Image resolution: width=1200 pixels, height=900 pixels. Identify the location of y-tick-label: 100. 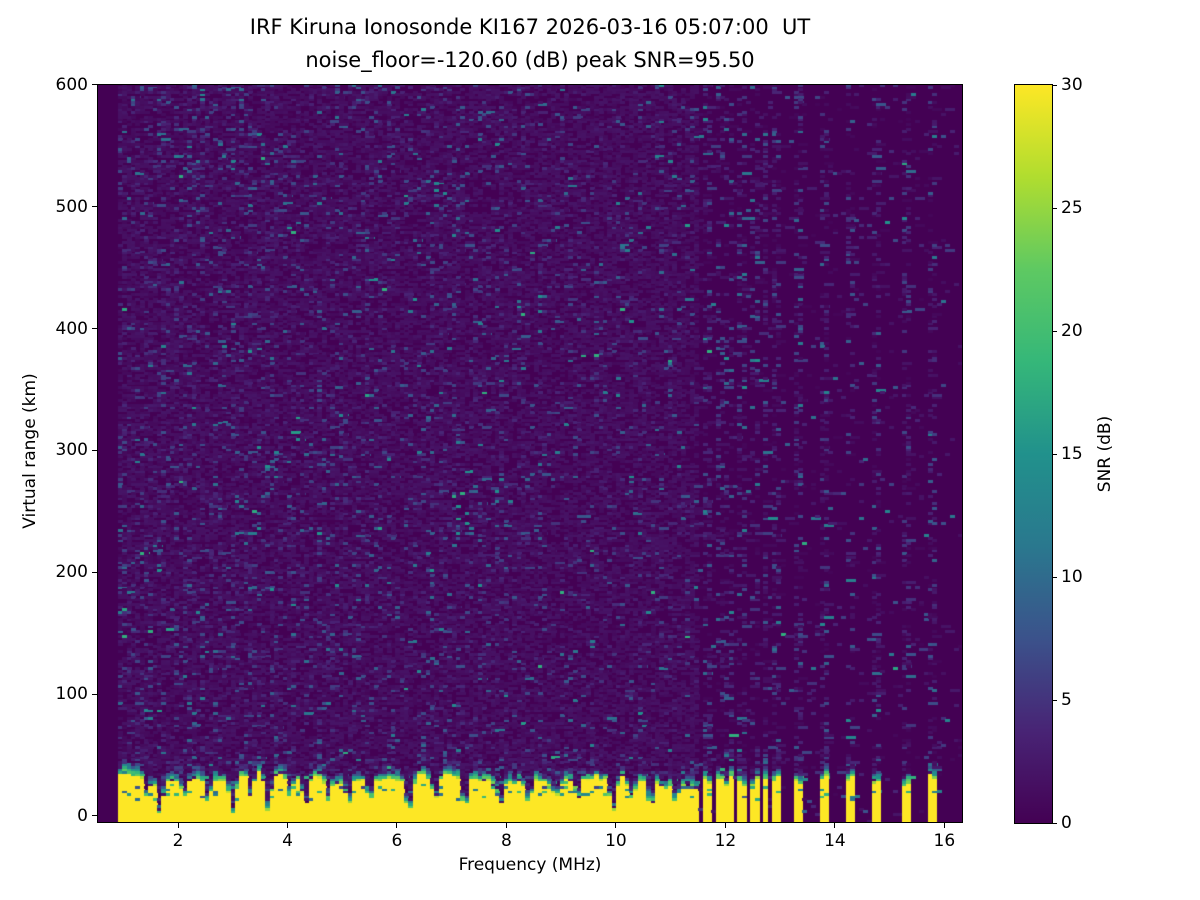
(71, 694).